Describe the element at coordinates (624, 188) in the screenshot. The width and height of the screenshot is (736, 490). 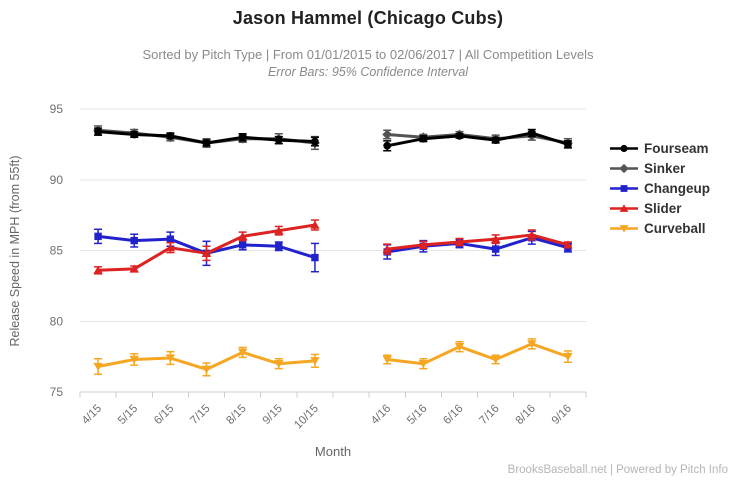
I see `changeup-legend-marker-icon` at that location.